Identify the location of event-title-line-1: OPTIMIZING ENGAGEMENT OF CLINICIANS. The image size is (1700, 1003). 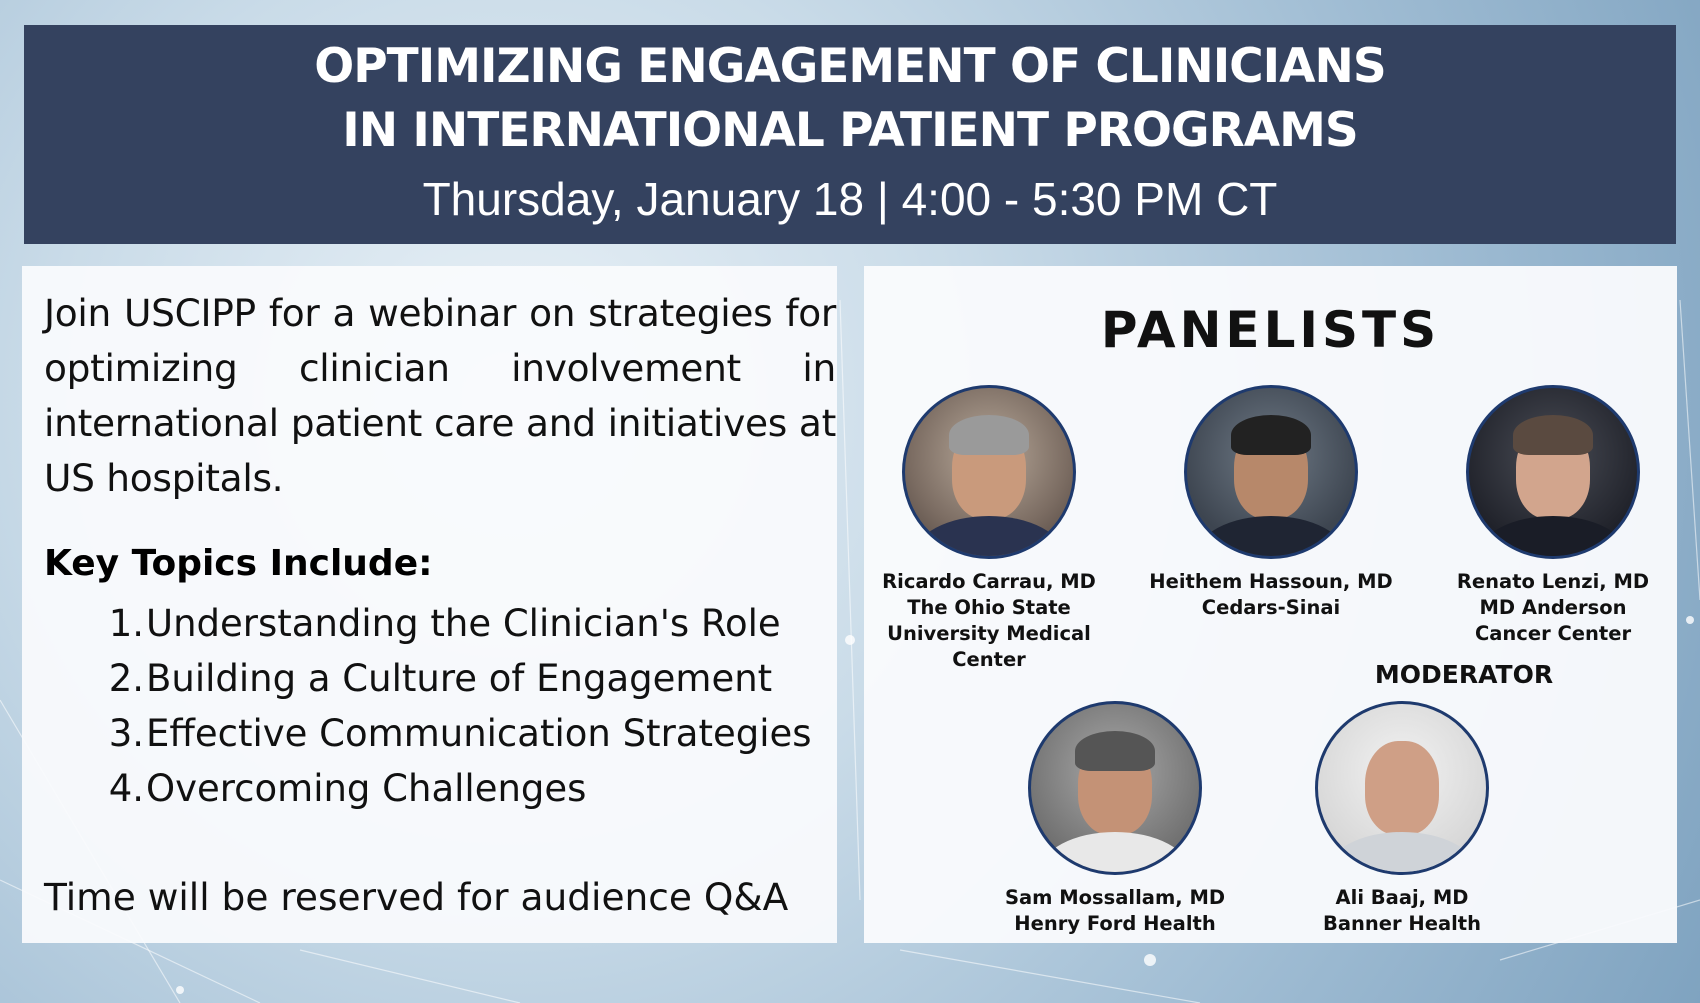
(850, 66).